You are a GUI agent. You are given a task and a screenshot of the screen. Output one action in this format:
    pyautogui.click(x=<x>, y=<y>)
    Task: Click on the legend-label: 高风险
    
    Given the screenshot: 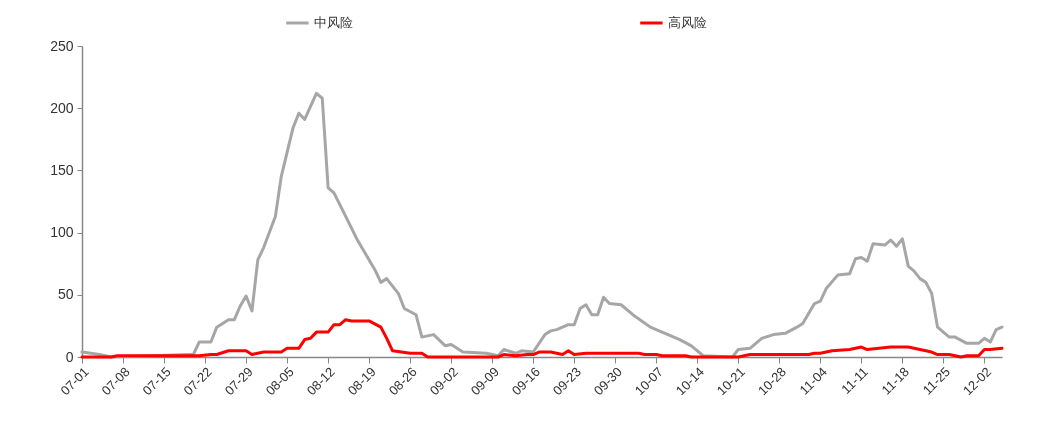 What is the action you would take?
    pyautogui.click(x=688, y=22)
    